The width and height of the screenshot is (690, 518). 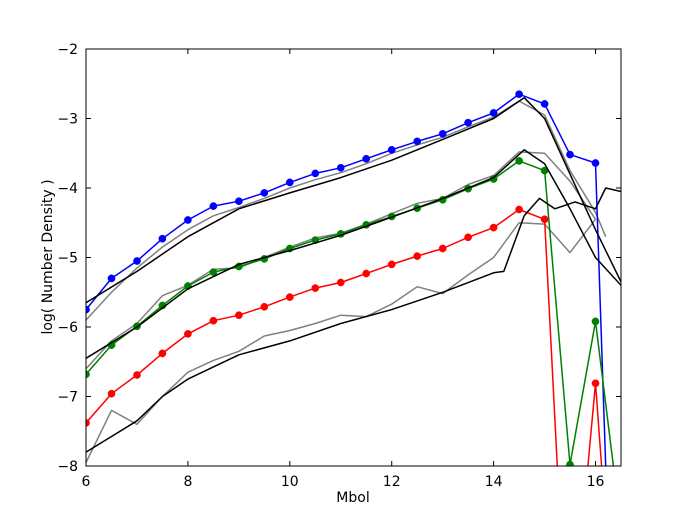 What do you see at coordinates (290, 482) in the screenshot?
I see `x-tick-label-2: 10` at bounding box center [290, 482].